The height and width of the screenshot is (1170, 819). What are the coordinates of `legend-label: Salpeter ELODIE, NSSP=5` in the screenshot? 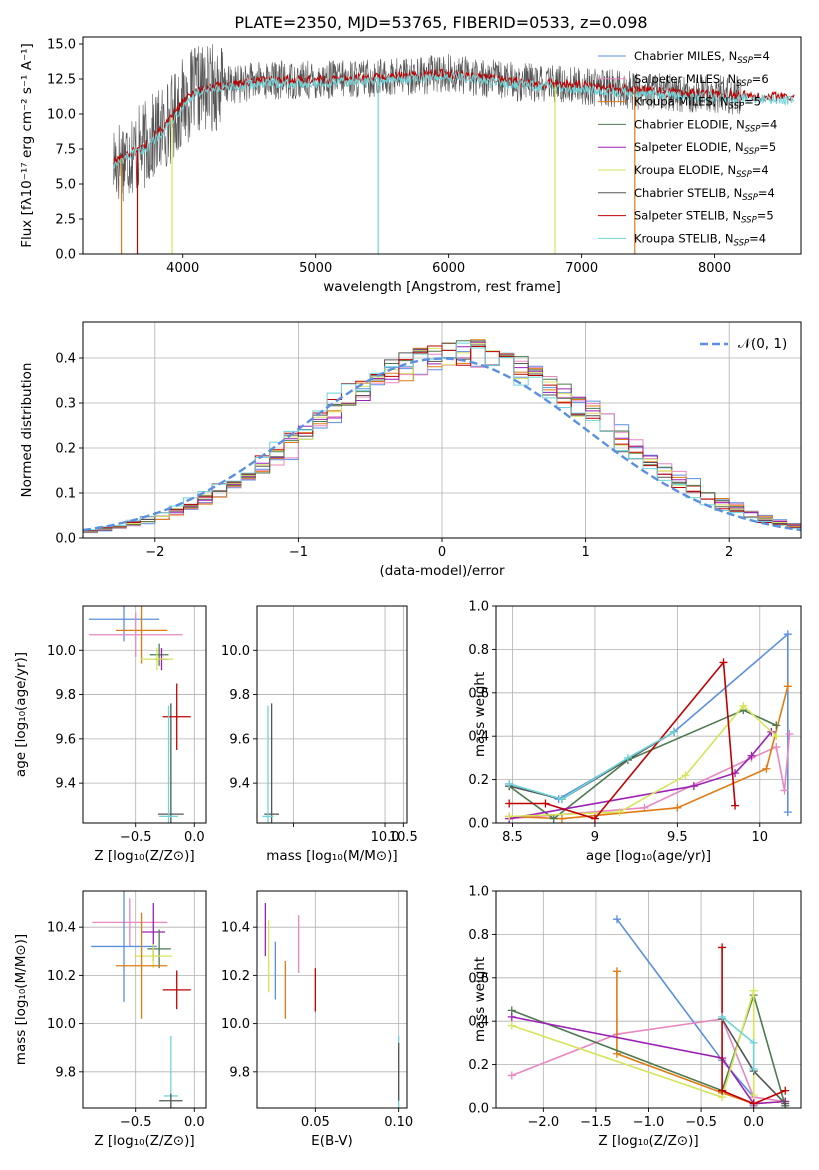 It's located at (705, 148).